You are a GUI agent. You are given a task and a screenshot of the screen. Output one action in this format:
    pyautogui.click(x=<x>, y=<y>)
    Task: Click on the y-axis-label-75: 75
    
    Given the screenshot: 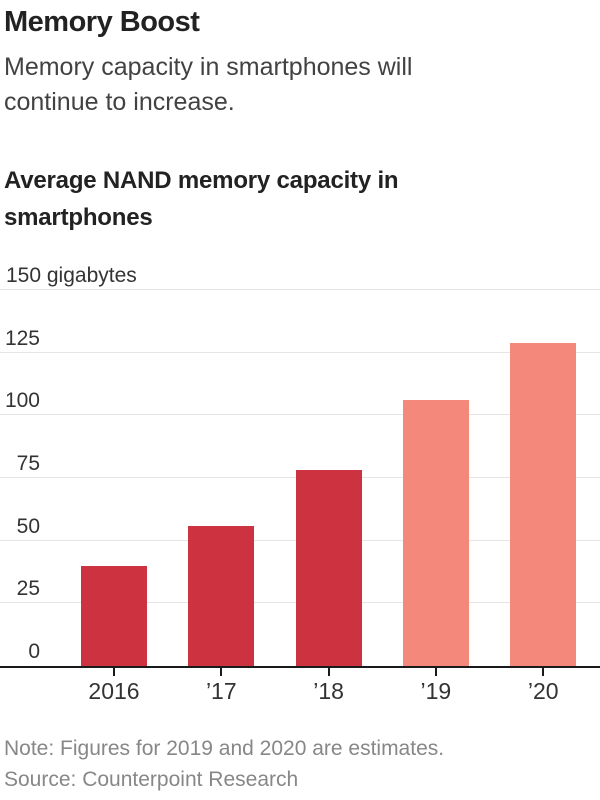 What is the action you would take?
    pyautogui.click(x=28, y=463)
    